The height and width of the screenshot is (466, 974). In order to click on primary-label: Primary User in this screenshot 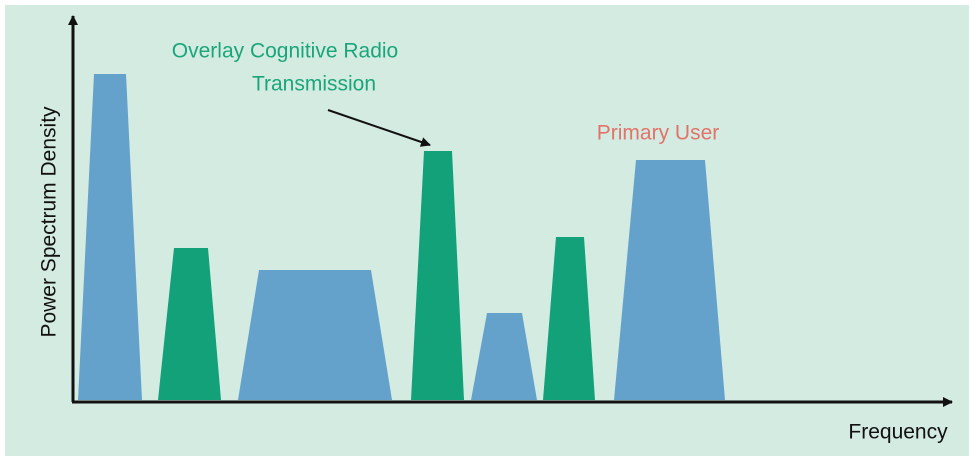, I will do `click(658, 133)`.